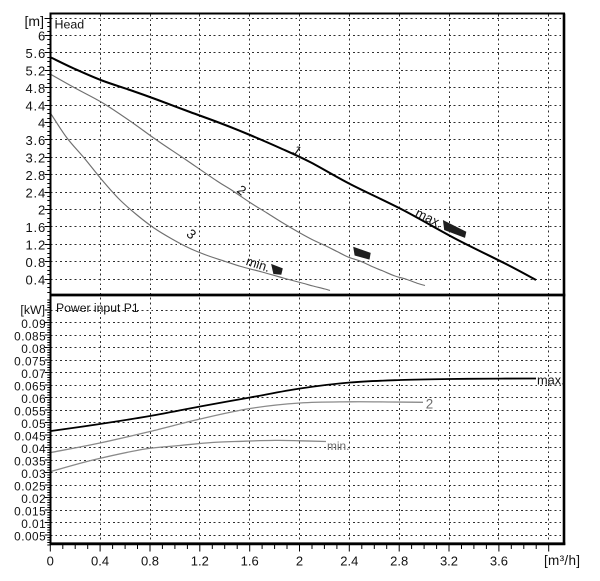  What do you see at coordinates (70, 24) in the screenshot?
I see `svg-text: Head` at bounding box center [70, 24].